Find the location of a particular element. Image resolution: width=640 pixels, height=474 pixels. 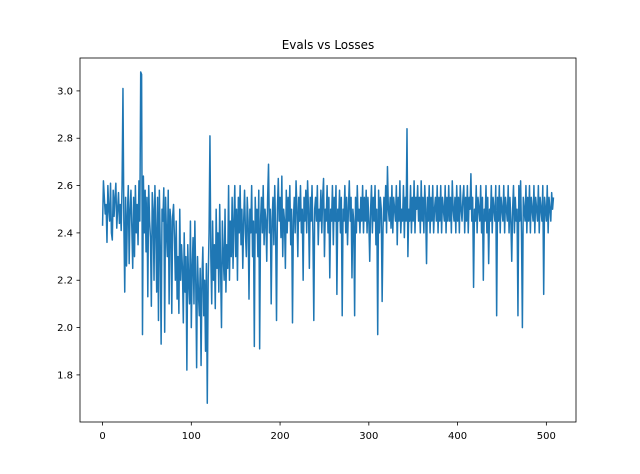

y-tick-label: 2.0 is located at coordinates (65, 328).